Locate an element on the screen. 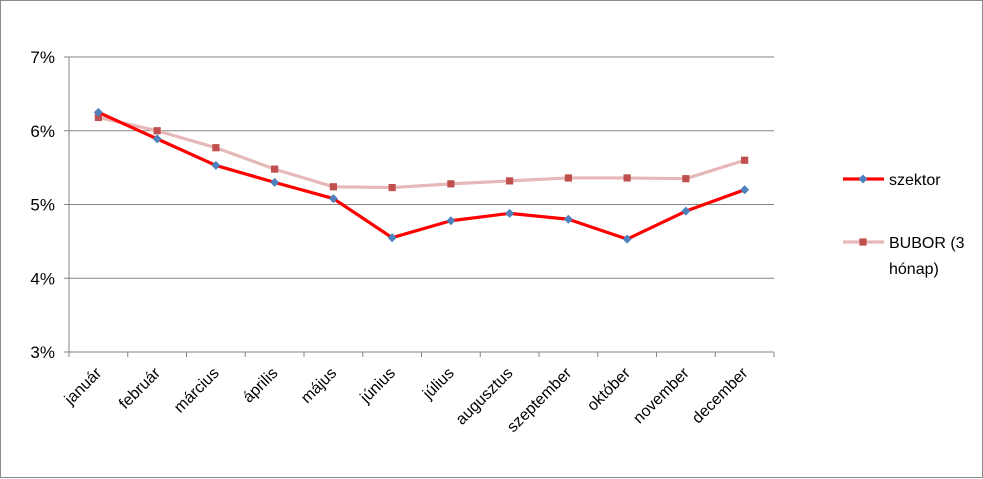 Image resolution: width=983 pixels, height=479 pixels. x-tick-label: december is located at coordinates (720, 395).